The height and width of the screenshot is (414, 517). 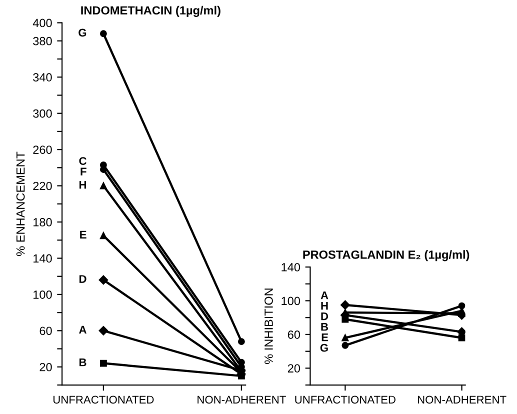 I want to click on y-tick-label: 260, so click(x=42, y=150).